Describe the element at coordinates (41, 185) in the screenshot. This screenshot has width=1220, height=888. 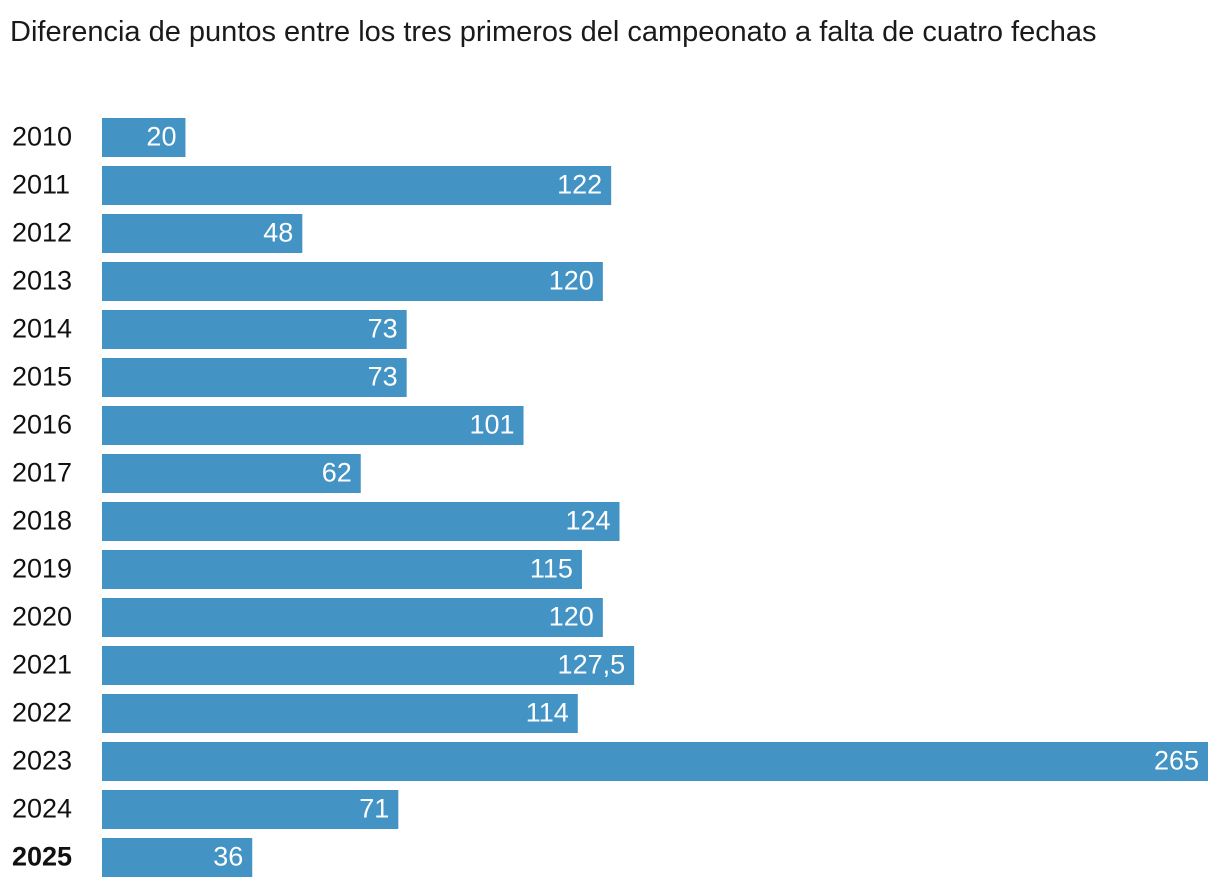
I see `category-label: 2011` at that location.